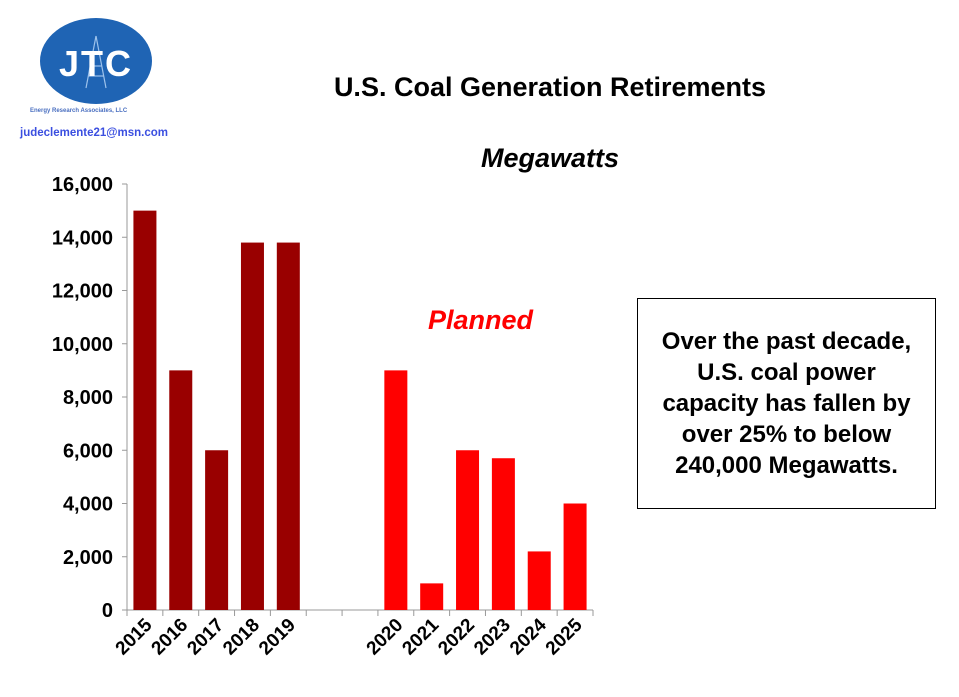 The width and height of the screenshot is (959, 697). Describe the element at coordinates (82, 185) in the screenshot. I see `y-tick-label: 16,000` at that location.